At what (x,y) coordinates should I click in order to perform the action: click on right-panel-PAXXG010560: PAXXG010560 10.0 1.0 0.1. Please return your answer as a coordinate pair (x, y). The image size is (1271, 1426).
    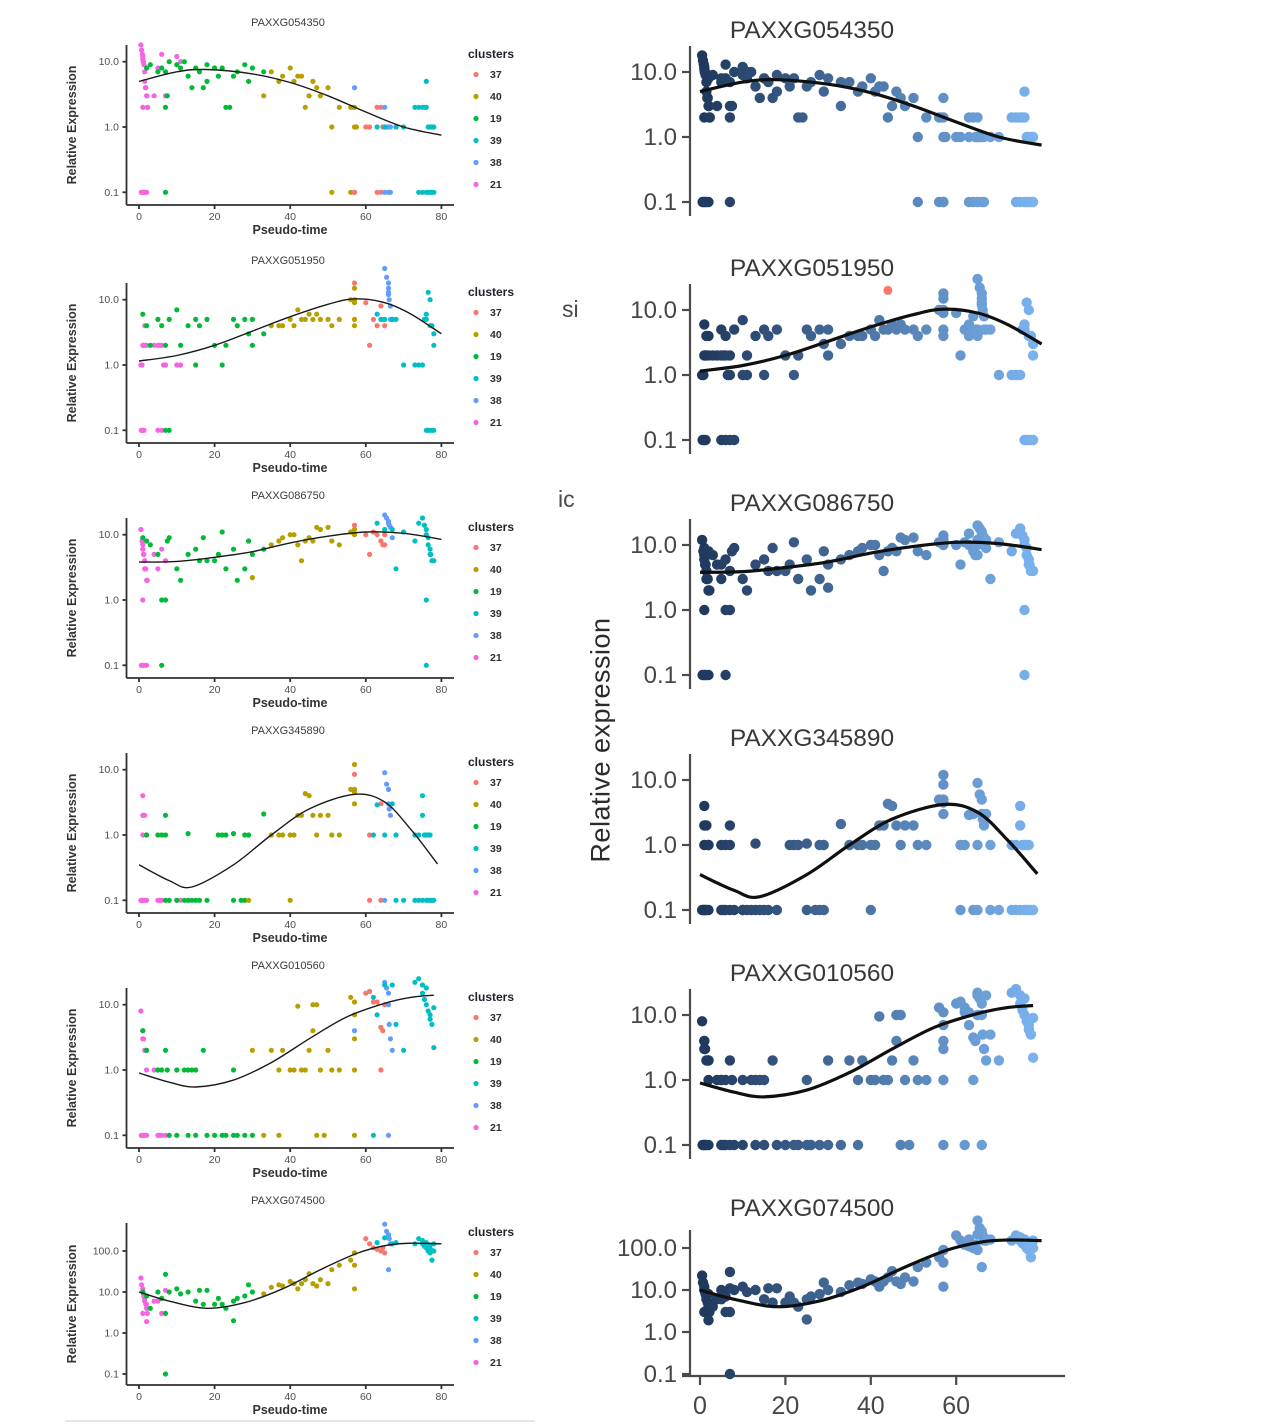
    Looking at the image, I should click on (834, 1059).